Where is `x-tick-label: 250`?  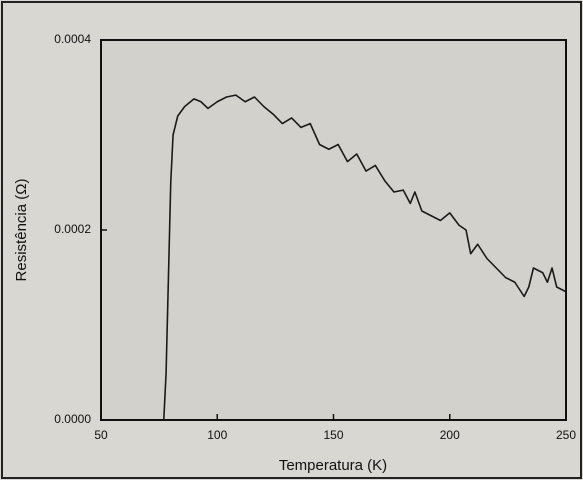 x-tick-label: 250 is located at coordinates (566, 435).